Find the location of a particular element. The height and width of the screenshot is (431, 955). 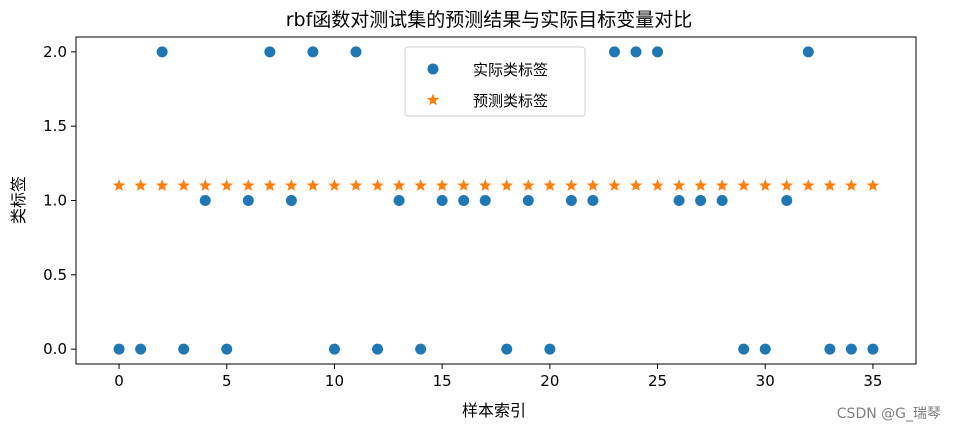

x-axis-label: 样本索引 is located at coordinates (494, 410).